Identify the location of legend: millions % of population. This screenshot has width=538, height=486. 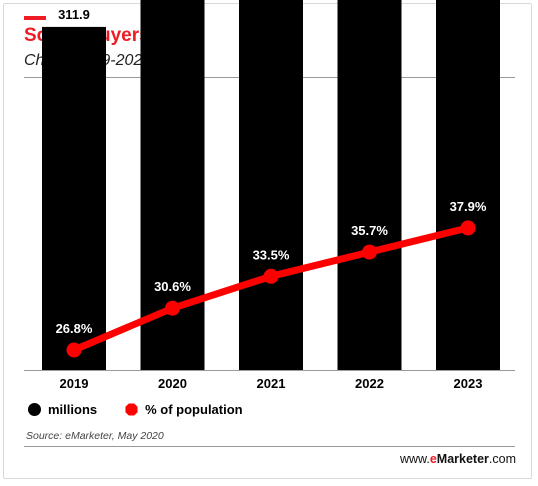
(149, 409).